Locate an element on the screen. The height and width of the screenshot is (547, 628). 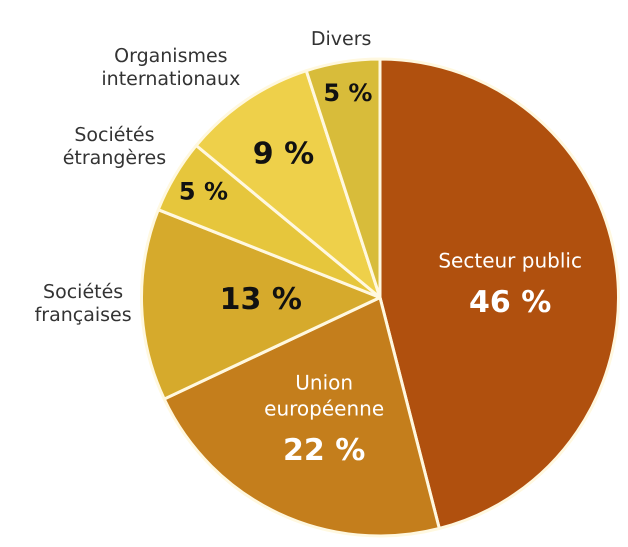
slice-label: Sociétés étrangères is located at coordinates (114, 146).